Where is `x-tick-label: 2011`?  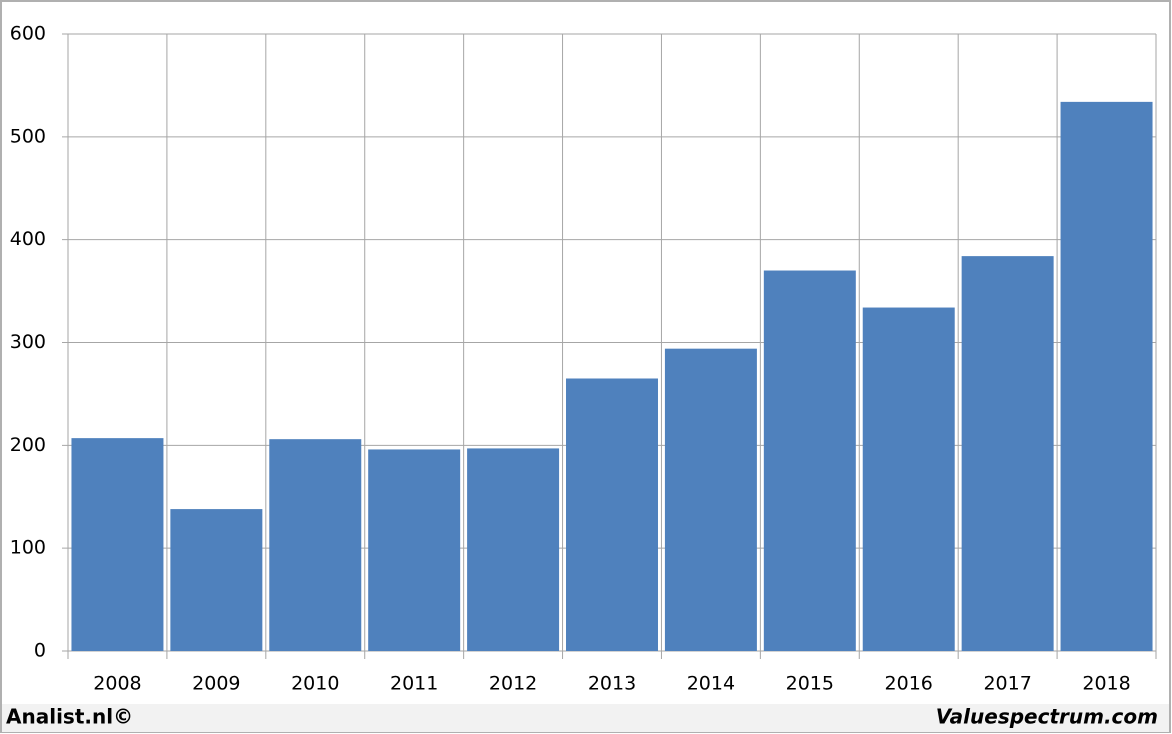 x-tick-label: 2011 is located at coordinates (414, 684).